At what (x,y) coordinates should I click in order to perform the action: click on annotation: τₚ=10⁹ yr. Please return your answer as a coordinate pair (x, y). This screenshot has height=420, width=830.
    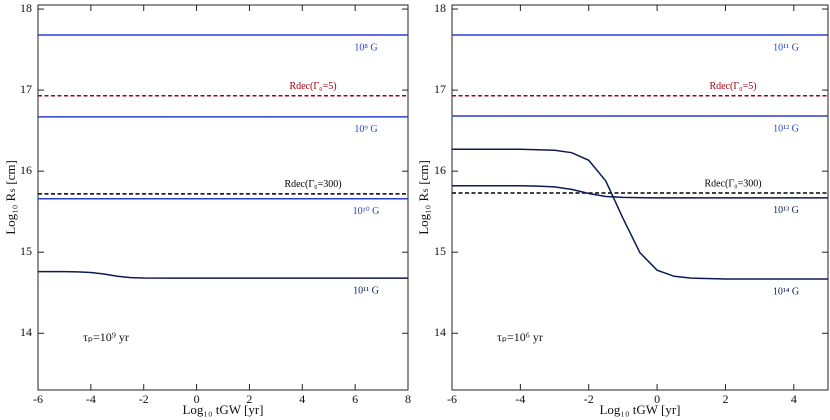
    Looking at the image, I should click on (106, 337).